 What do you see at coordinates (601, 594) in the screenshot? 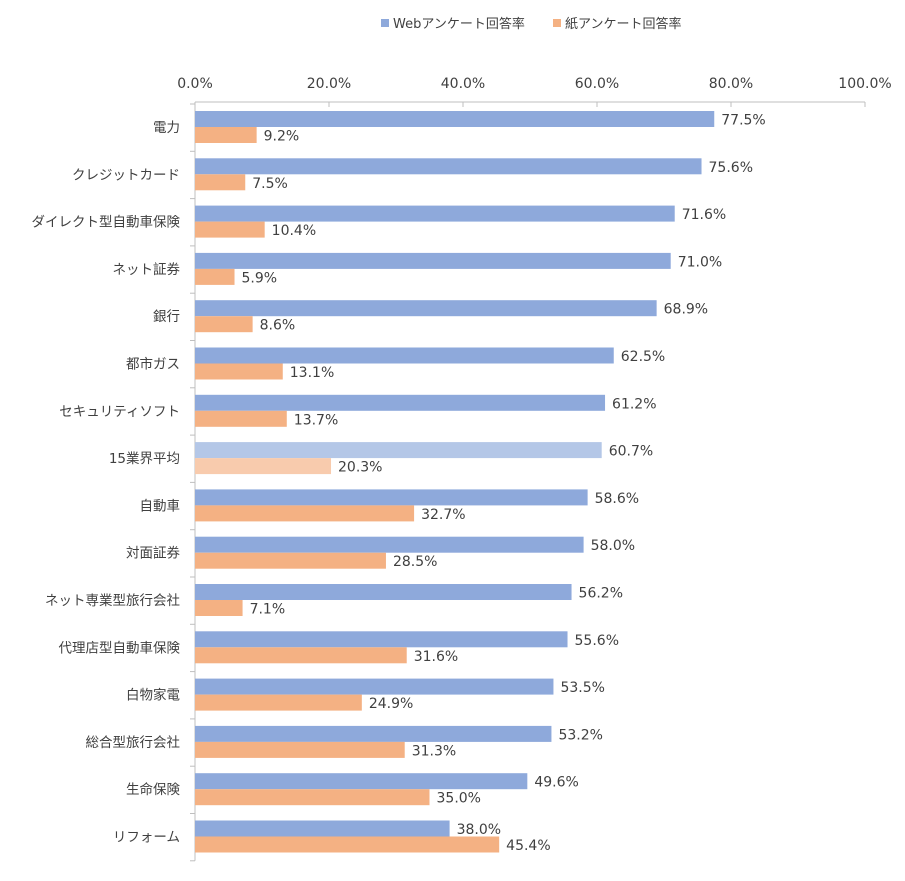
I see `data-label: 56.2%` at bounding box center [601, 594].